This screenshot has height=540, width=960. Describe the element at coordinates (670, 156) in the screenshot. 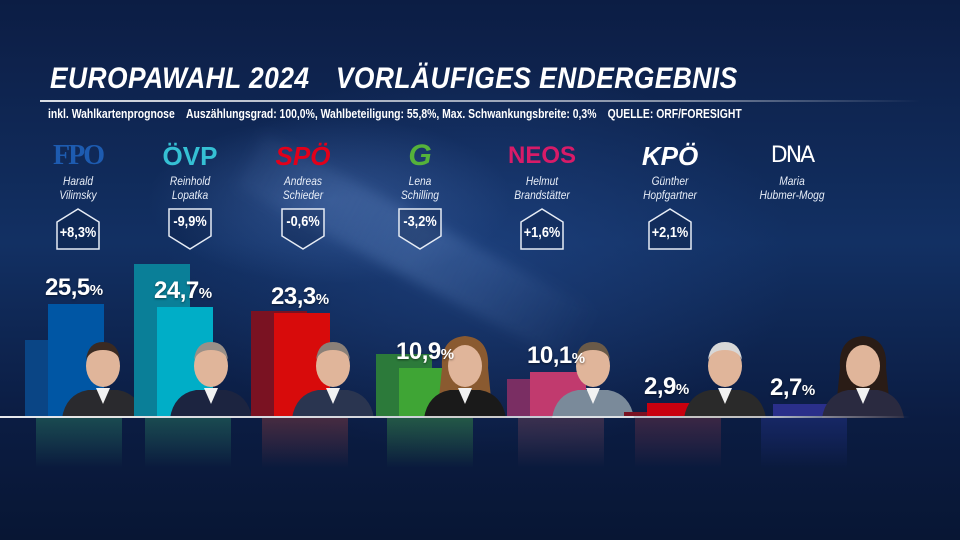

I see `party-logo-kp: KPÖ` at that location.